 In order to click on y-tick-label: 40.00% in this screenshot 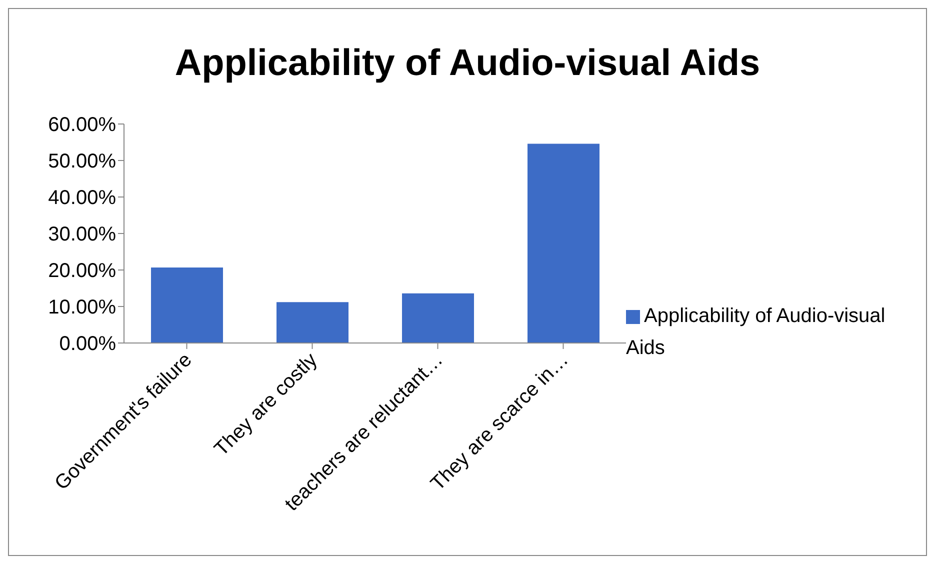, I will do `click(82, 198)`.